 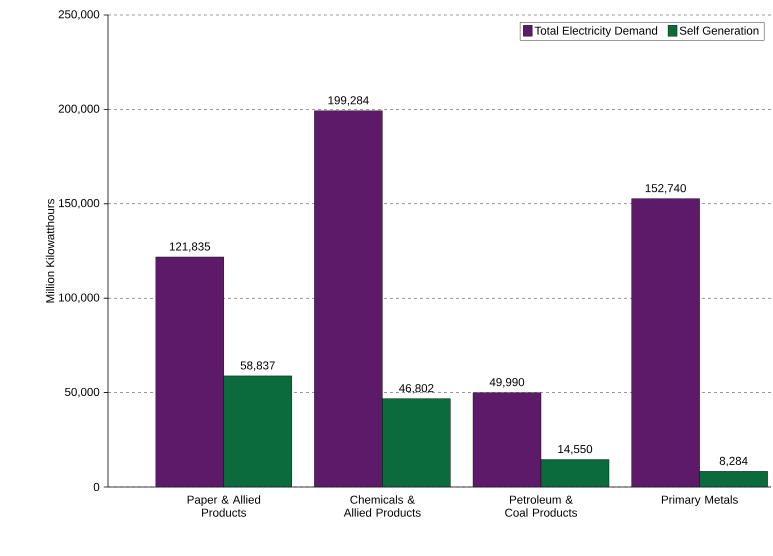 What do you see at coordinates (416, 389) in the screenshot?
I see `data-label: 46,802` at bounding box center [416, 389].